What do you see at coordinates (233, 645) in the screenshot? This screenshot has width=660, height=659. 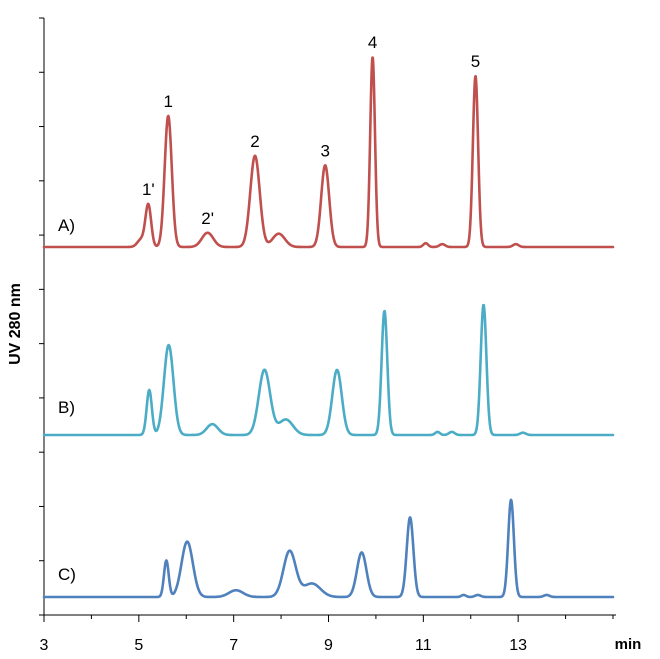 I see `x-tick-label: 7` at bounding box center [233, 645].